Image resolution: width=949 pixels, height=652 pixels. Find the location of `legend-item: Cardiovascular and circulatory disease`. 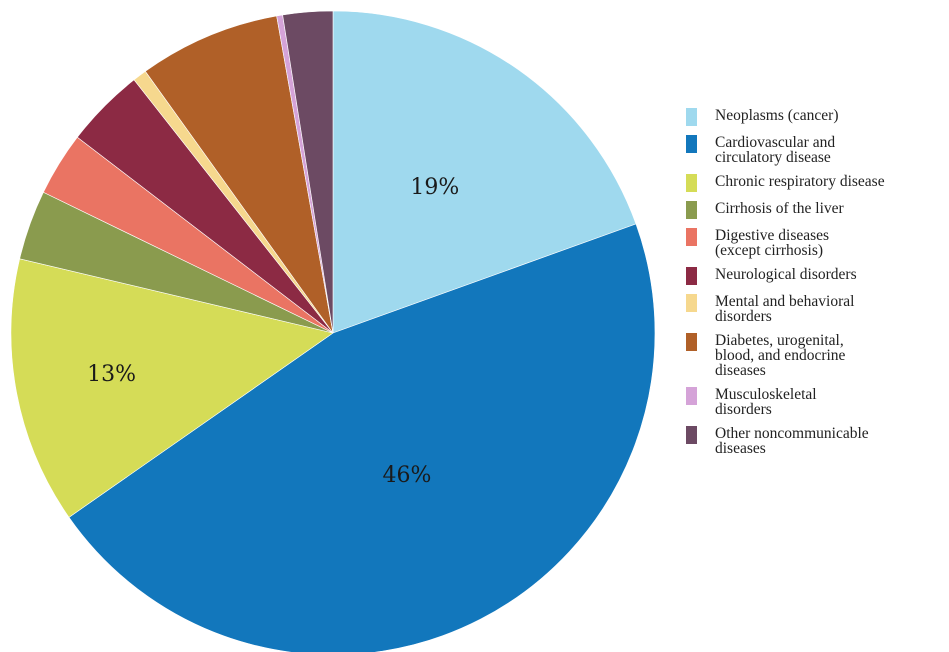

legend-item: Cardiovascular and circulatory disease is located at coordinates (817, 150).